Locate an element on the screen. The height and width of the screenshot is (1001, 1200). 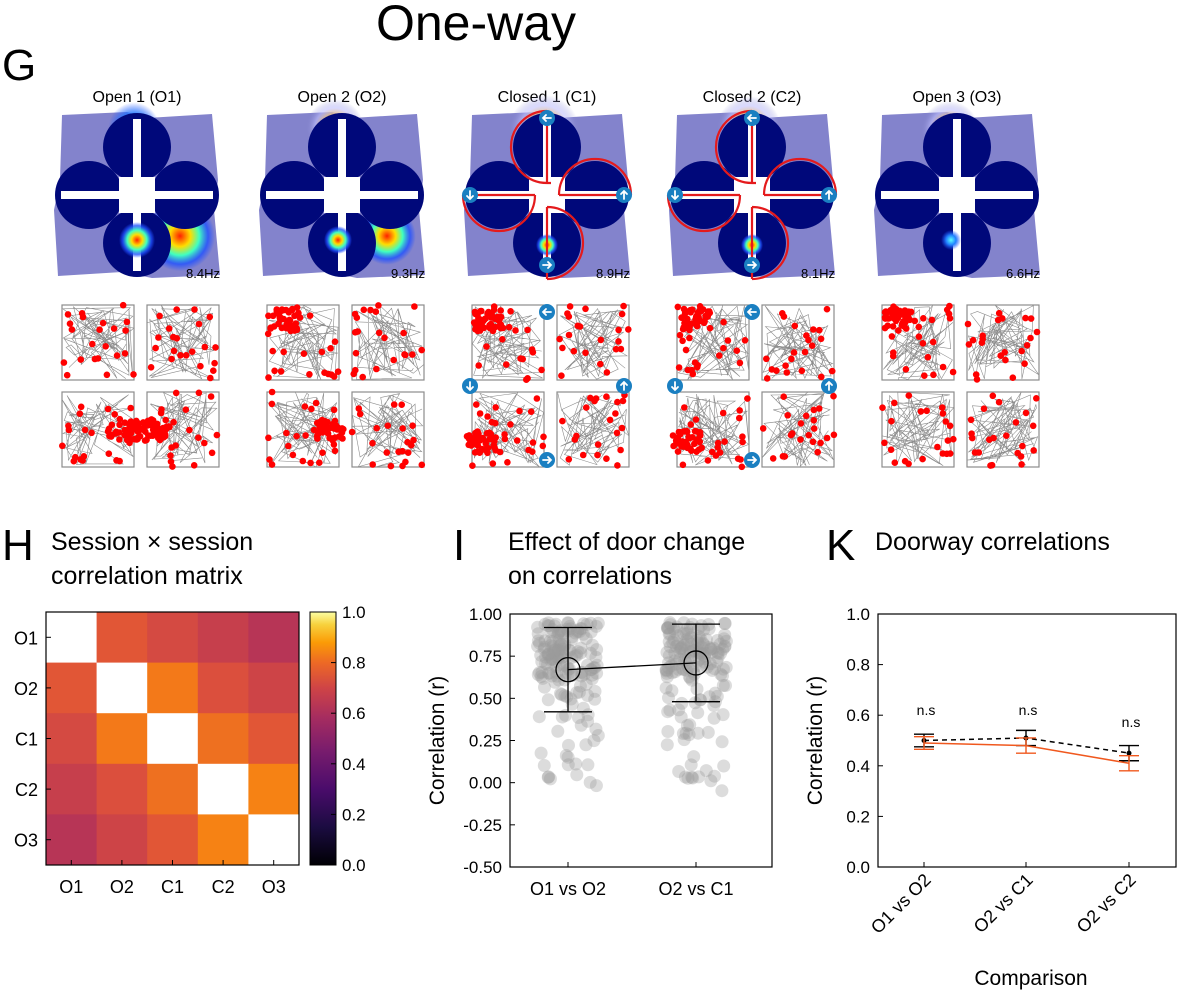
mean-marker is located at coordinates (696, 663).